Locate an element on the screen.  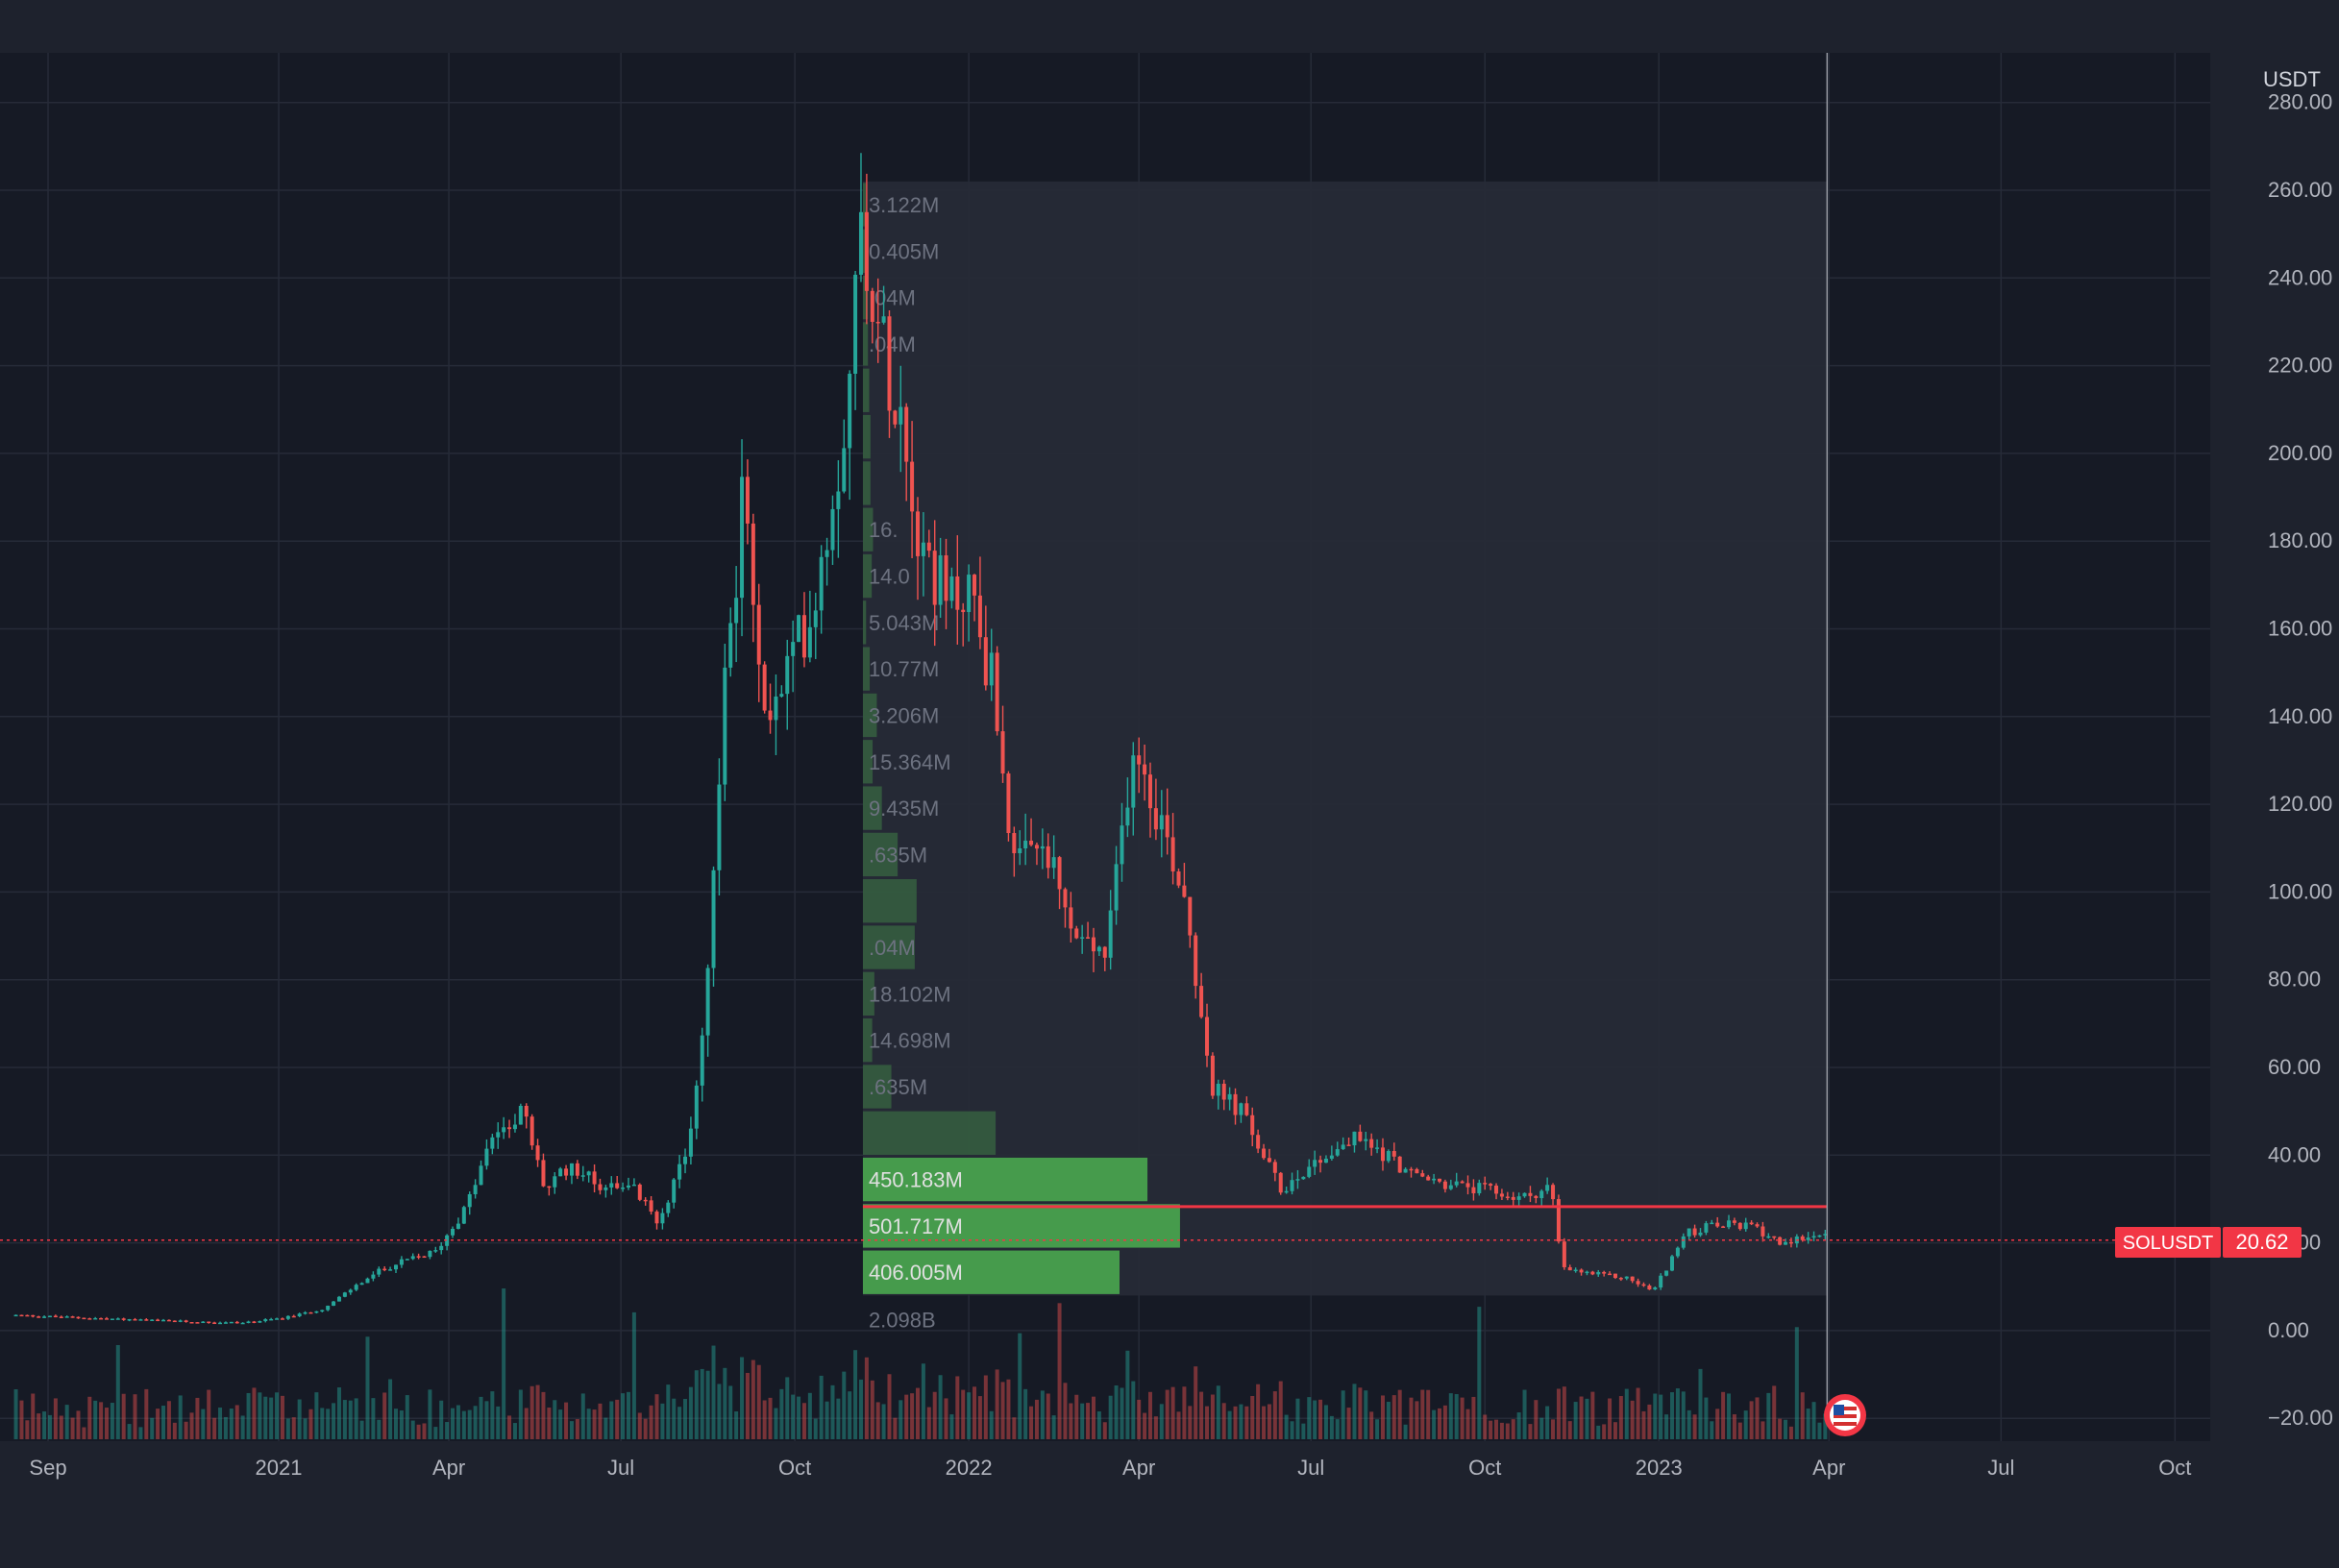
volume-profile-row-label: .04M is located at coordinates (892, 298).